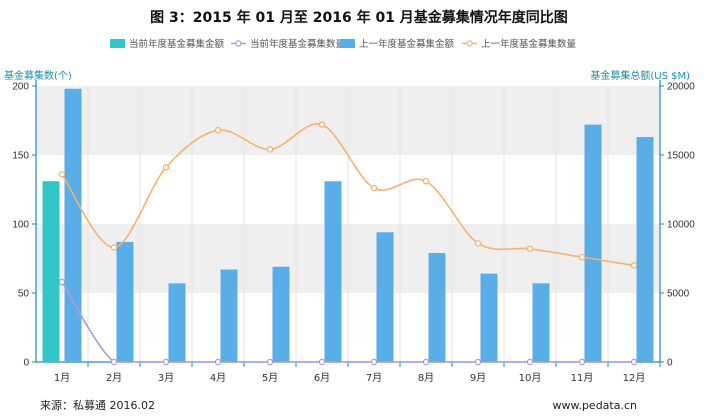  What do you see at coordinates (166, 378) in the screenshot?
I see `x-axis-tick-label: 3月` at bounding box center [166, 378].